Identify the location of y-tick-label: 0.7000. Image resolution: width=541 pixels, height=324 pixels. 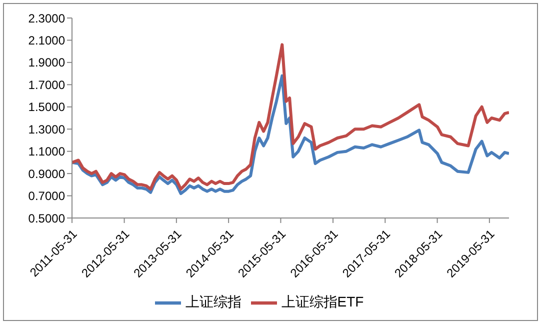
(47, 196).